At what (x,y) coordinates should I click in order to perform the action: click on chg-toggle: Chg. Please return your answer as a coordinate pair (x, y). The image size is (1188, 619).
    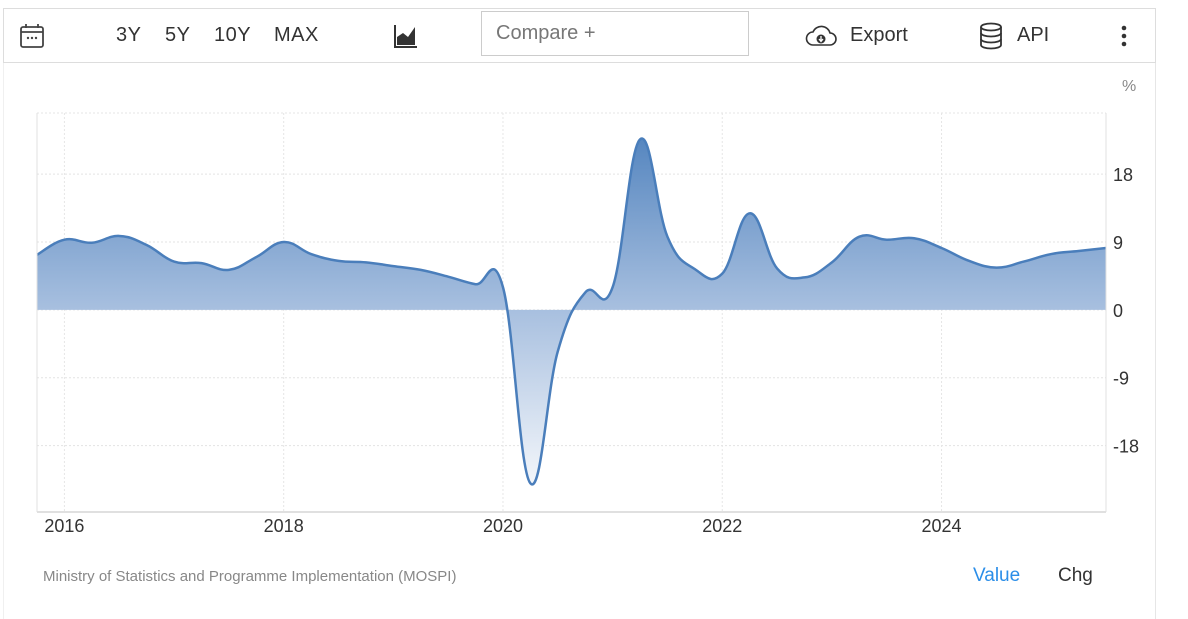
    Looking at the image, I should click on (1075, 575).